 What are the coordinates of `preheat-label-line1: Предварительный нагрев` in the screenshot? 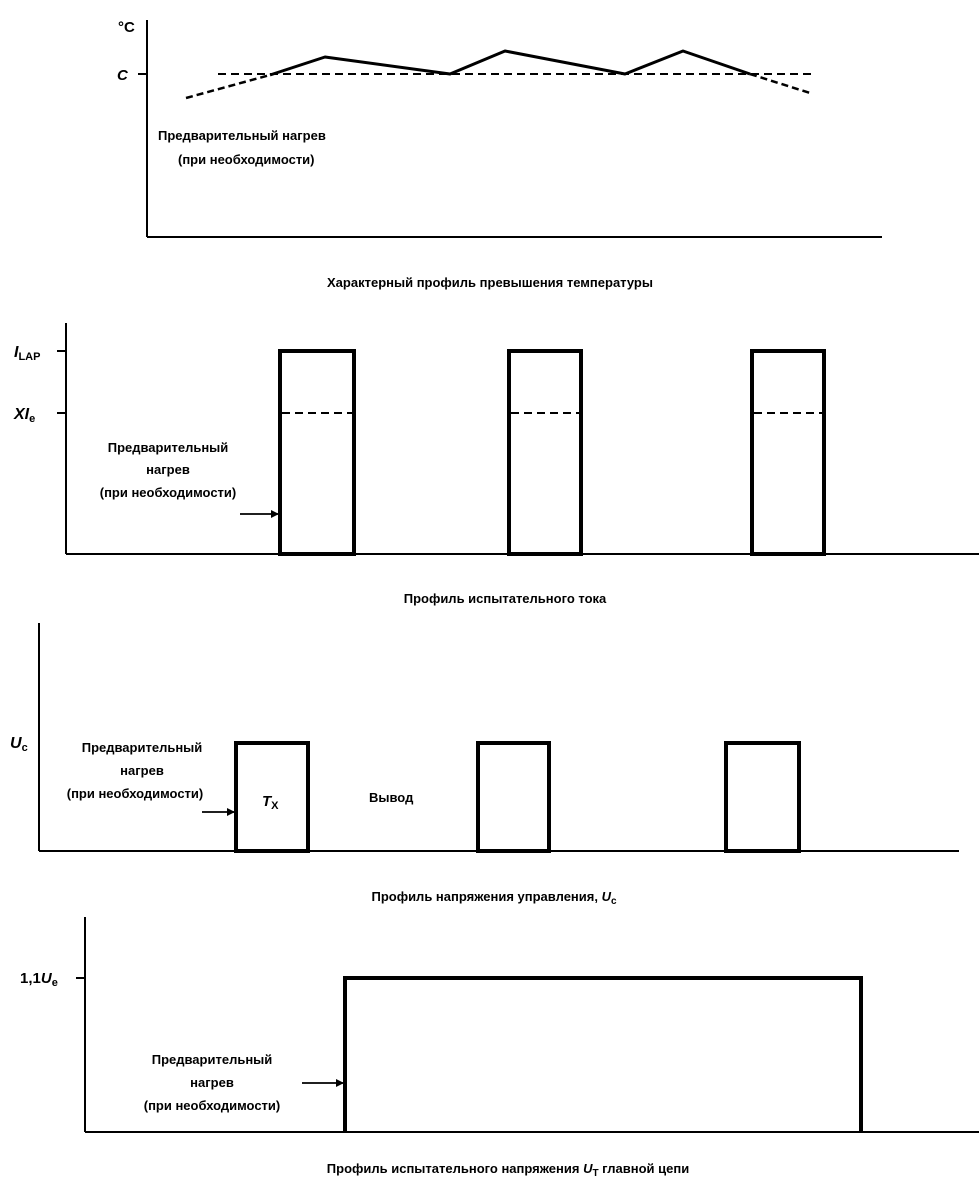 It's located at (242, 135).